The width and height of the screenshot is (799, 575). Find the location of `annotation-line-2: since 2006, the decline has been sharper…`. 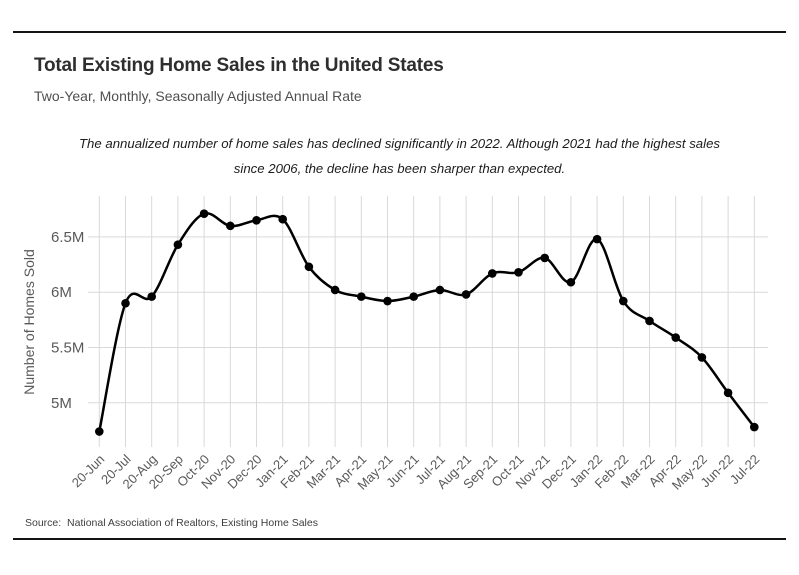

annotation-line-2: since 2006, the decline has been sharper… is located at coordinates (399, 168).